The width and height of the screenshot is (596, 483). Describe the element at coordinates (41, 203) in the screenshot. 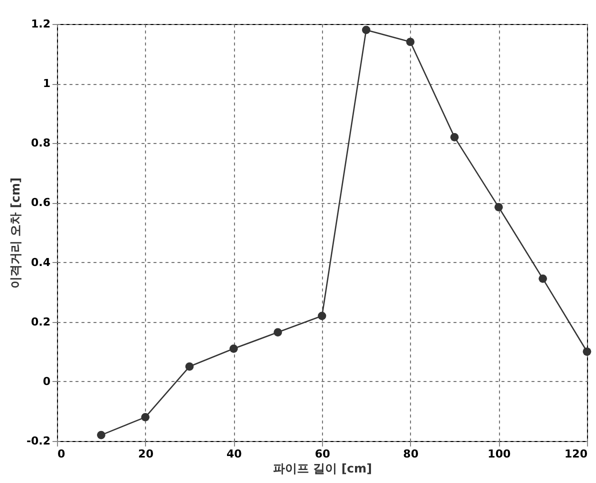

I see `y-tick-label: 0.6` at that location.